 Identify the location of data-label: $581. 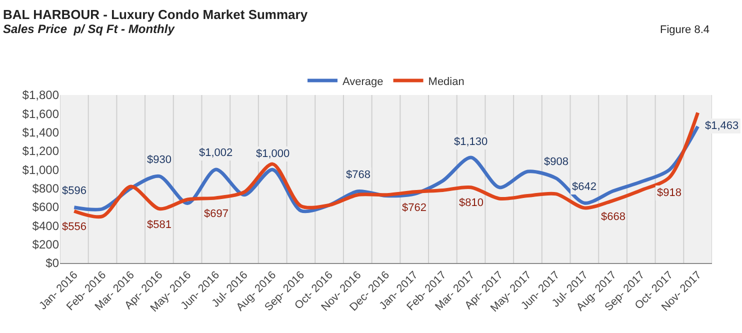
(159, 225).